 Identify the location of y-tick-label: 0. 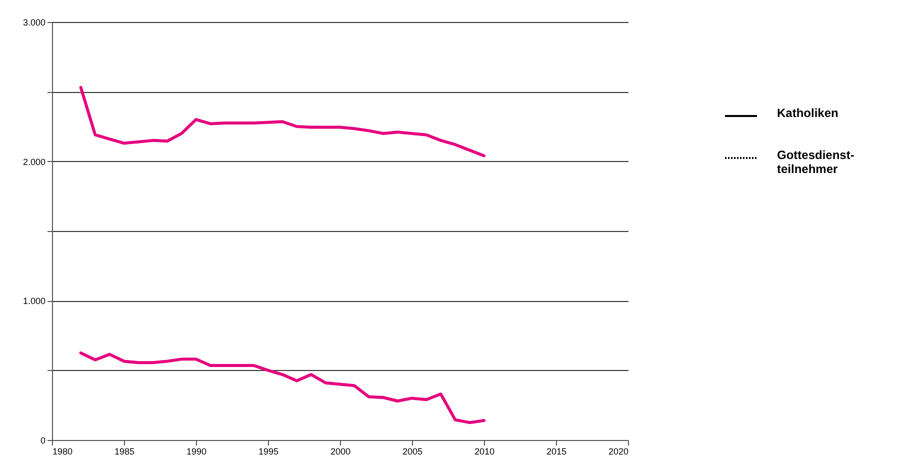
(43, 441).